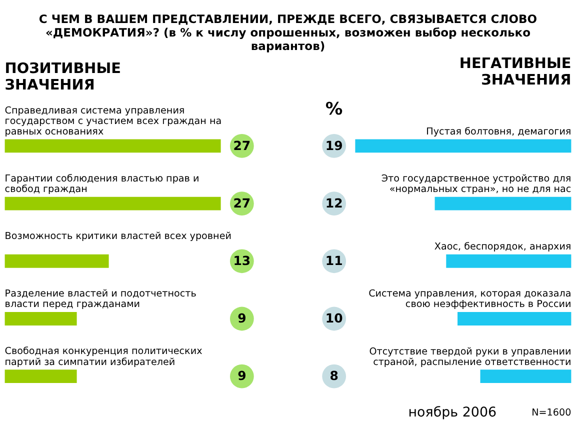 The width and height of the screenshot is (576, 432). I want to click on category-label: Справедливая система управления государством с участием всех граждан на равных основаниях, so click(113, 121).